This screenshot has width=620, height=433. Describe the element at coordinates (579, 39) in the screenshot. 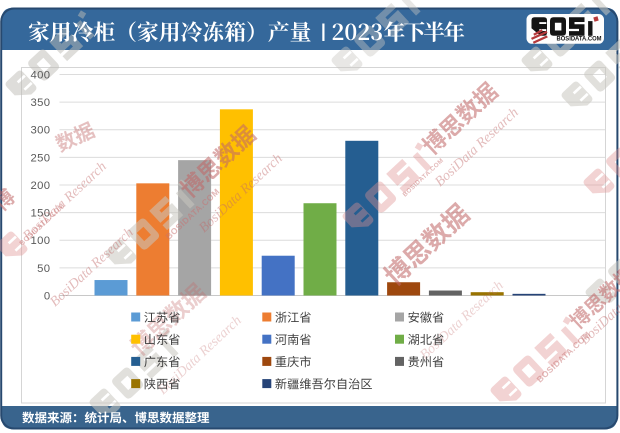

I see `svg-text: BOSIDATA.COM` at that location.